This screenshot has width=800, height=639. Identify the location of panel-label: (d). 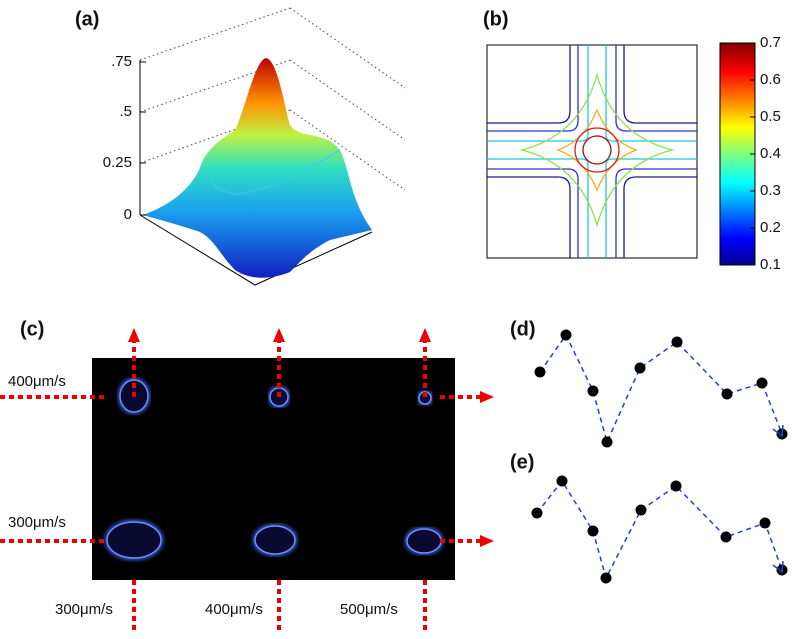
(523, 329).